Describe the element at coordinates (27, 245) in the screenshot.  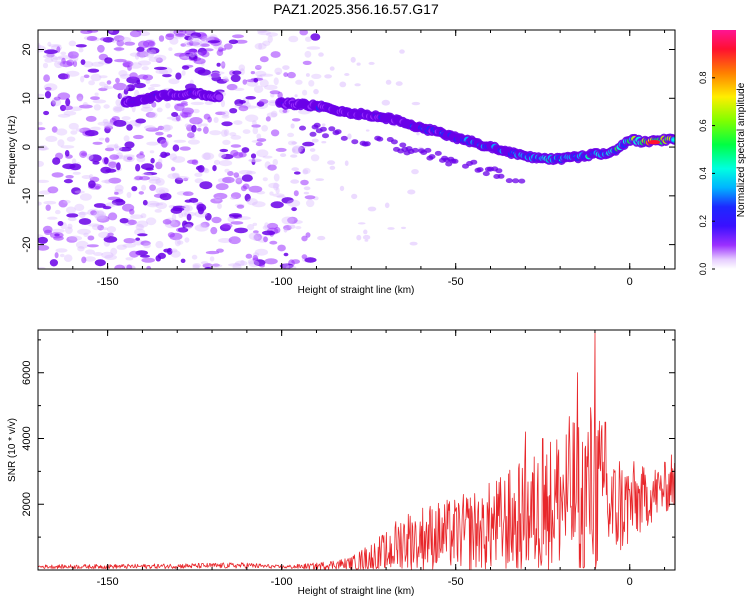
I see `y-tick-label: -20` at that location.